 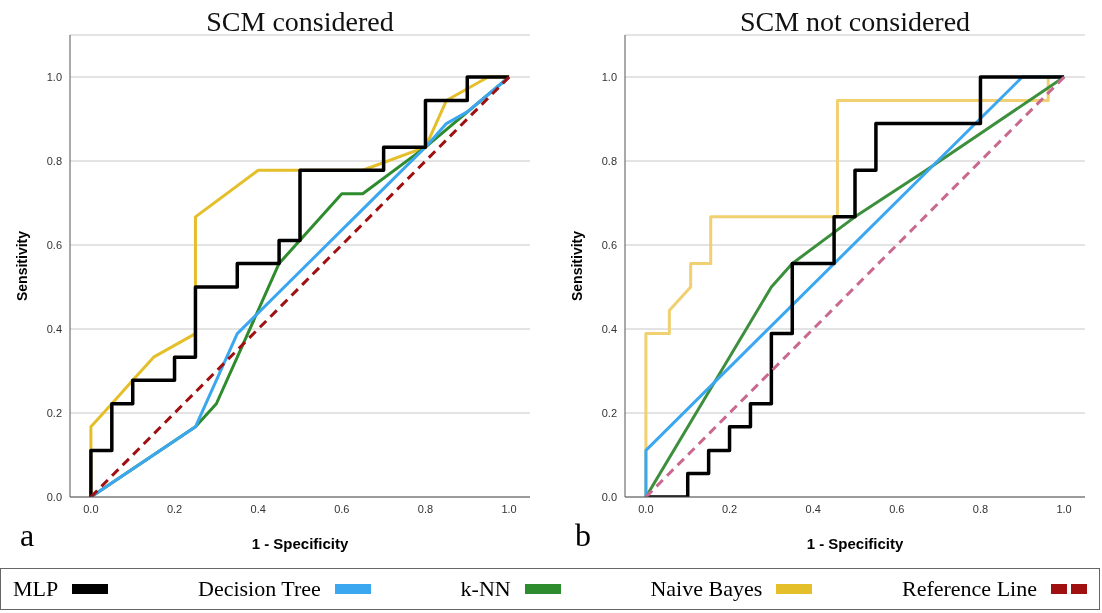 What do you see at coordinates (583, 535) in the screenshot?
I see `text: b` at bounding box center [583, 535].